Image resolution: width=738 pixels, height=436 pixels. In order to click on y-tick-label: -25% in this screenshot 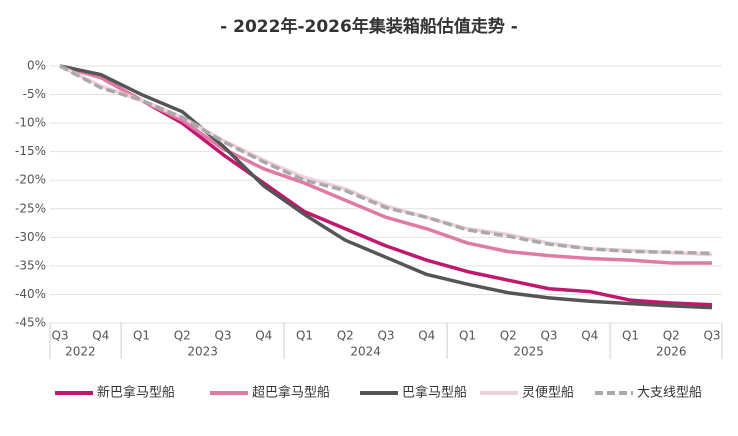, I will do `click(30, 208)`.